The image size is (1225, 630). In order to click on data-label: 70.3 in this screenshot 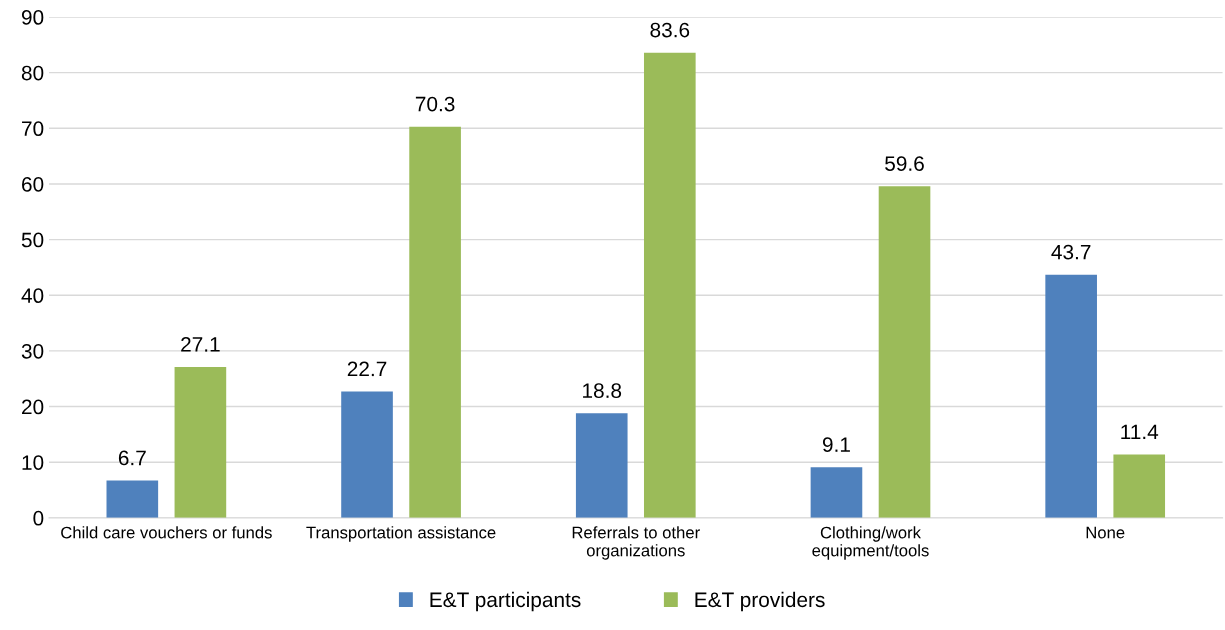, I will do `click(435, 104)`.